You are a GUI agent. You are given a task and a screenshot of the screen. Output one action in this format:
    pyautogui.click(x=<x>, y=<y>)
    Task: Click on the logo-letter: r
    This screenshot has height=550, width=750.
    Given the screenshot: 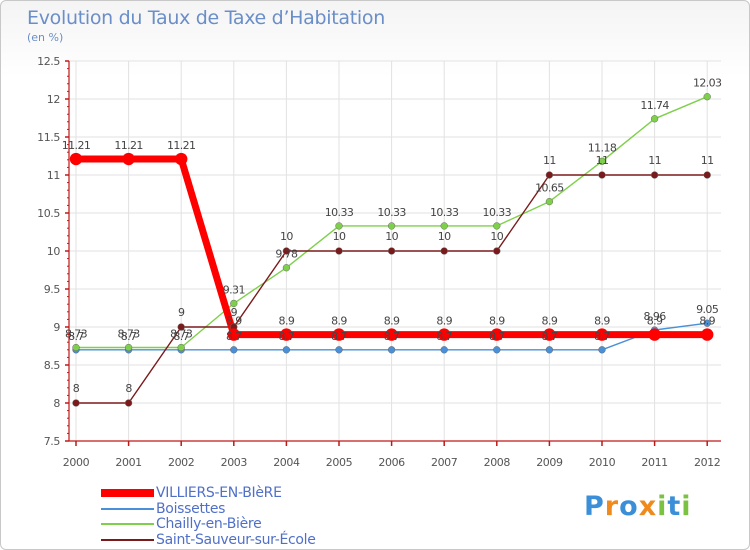 What is the action you would take?
    pyautogui.click(x=612, y=506)
    